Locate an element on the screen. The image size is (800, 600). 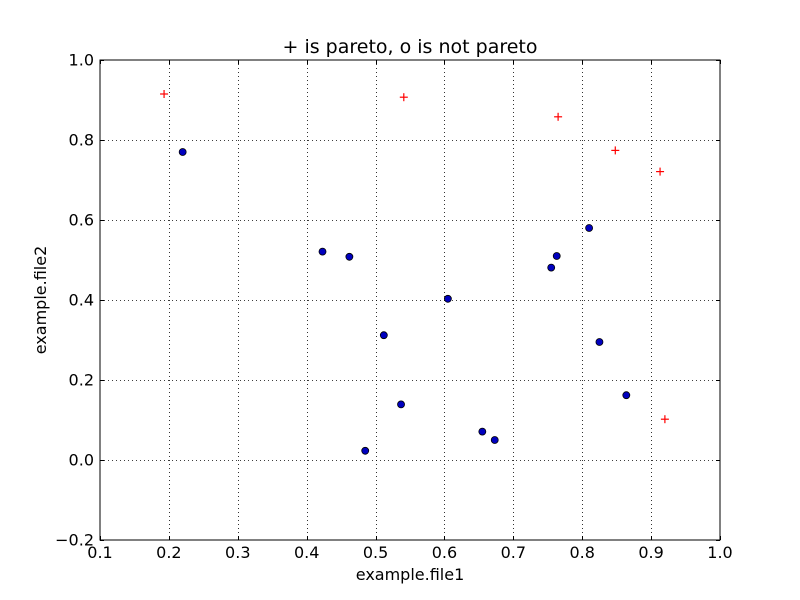
x-tick-label: 0.3 is located at coordinates (237, 552).